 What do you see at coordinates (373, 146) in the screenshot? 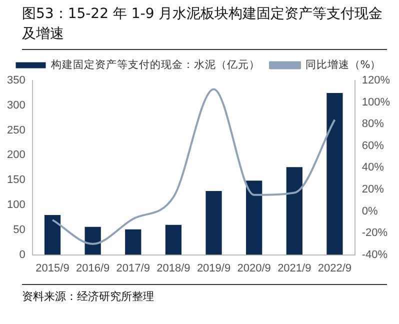
I see `y2-tick-label: 60%` at bounding box center [373, 146].